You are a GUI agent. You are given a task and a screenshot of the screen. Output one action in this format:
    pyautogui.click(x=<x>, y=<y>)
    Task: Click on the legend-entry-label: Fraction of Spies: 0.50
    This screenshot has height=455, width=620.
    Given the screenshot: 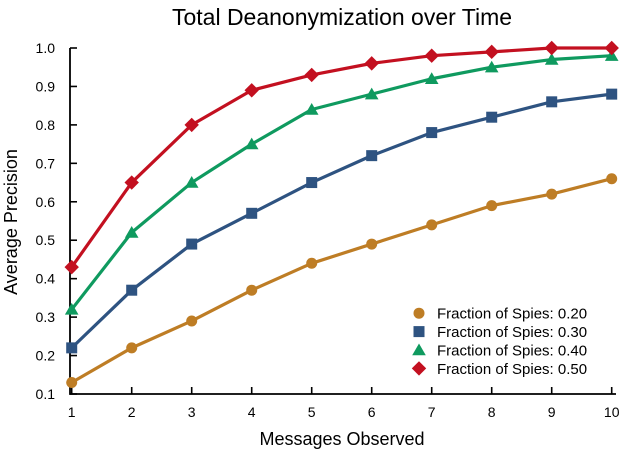 What is the action you would take?
    pyautogui.click(x=512, y=369)
    